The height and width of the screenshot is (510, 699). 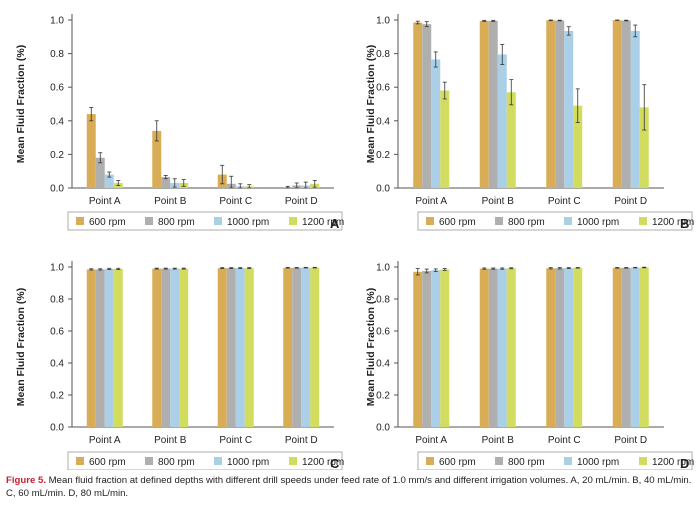 What do you see at coordinates (335, 223) in the screenshot?
I see `panel-letter: A` at bounding box center [335, 223].